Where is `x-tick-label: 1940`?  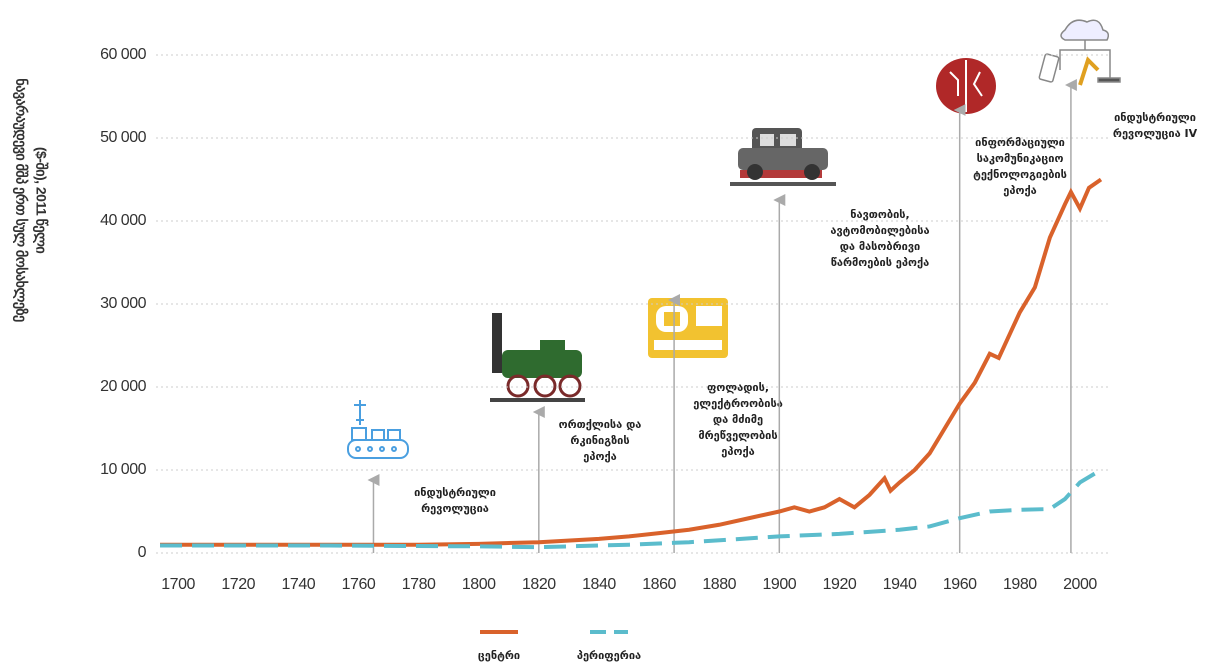
x-tick-label: 1940 is located at coordinates (900, 584).